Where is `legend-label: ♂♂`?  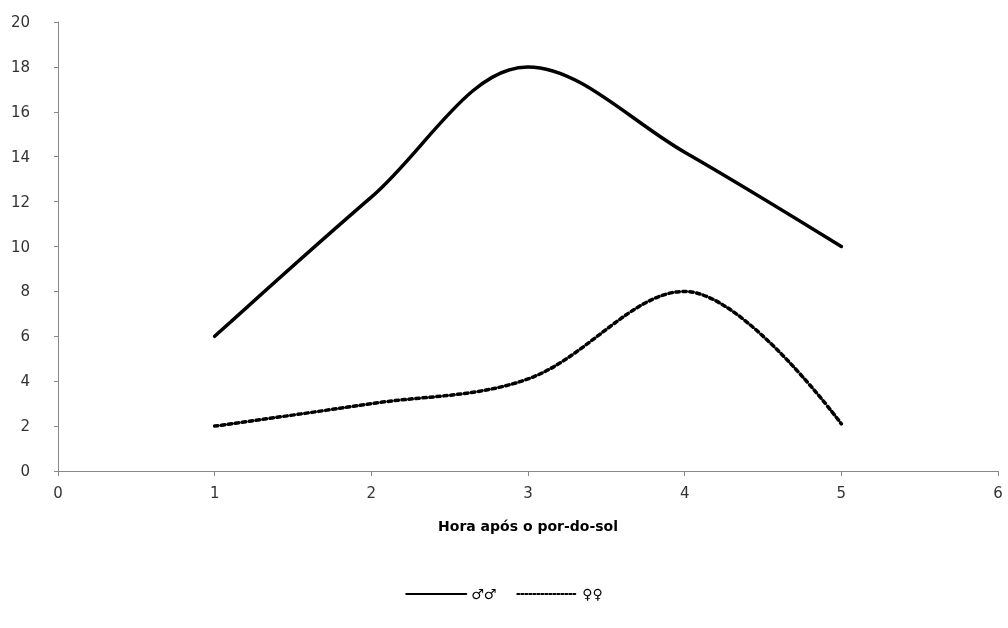
legend-label: ♂♂ is located at coordinates (484, 594).